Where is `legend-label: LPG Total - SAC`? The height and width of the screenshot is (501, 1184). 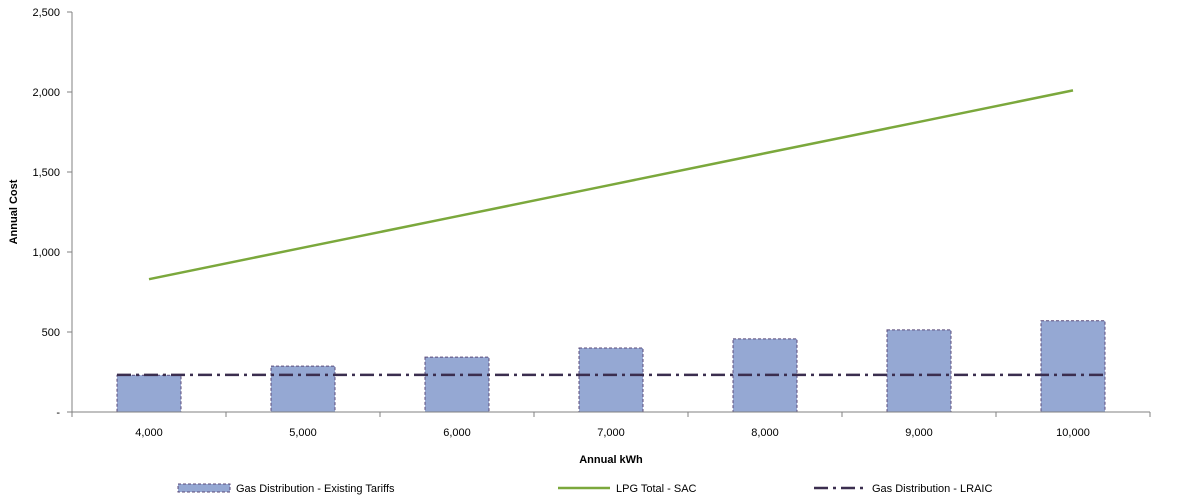
legend-label: LPG Total - SAC is located at coordinates (656, 489).